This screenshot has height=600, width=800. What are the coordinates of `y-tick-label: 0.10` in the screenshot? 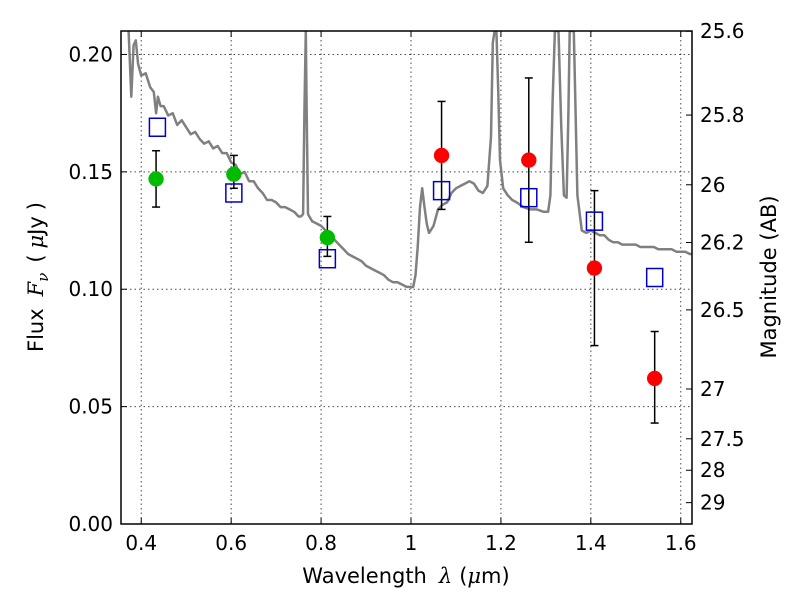 It's located at (90, 289).